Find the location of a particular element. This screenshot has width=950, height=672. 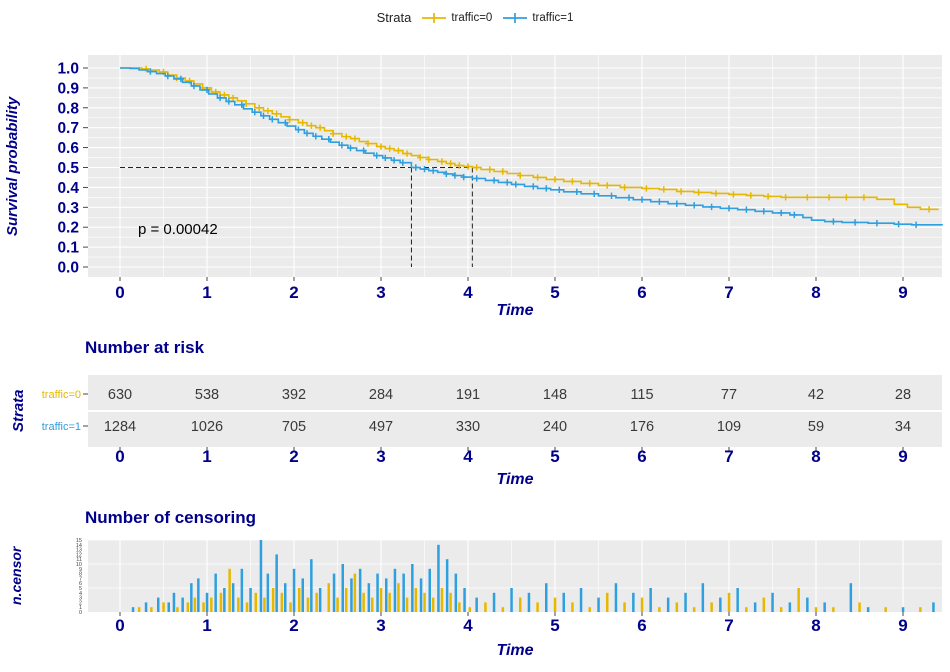

risk-count: 176 is located at coordinates (642, 427).